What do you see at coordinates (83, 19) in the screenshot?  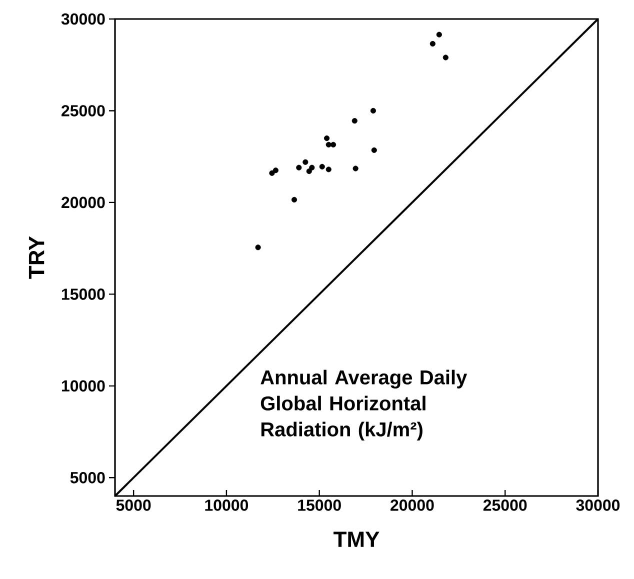 I see `y-tick-label: 30000` at bounding box center [83, 19].